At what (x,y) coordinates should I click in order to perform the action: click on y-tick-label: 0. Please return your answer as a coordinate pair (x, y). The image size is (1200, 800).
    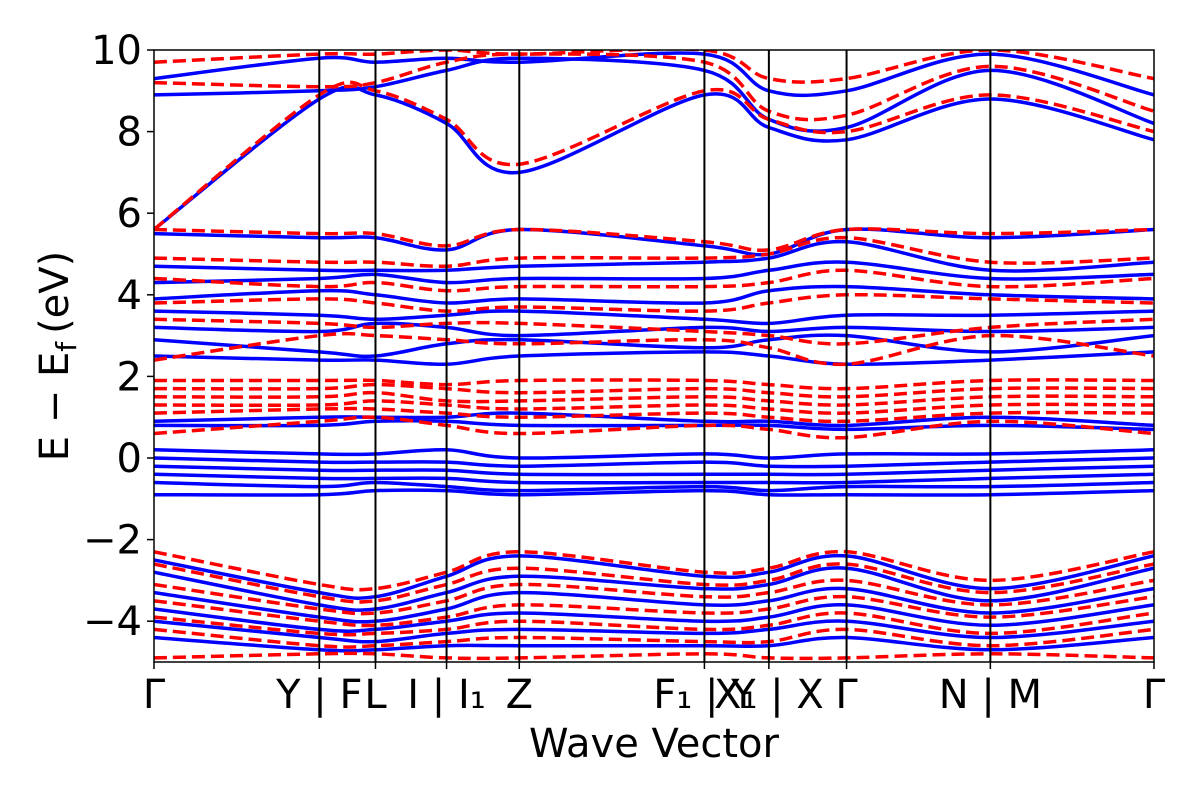
    Looking at the image, I should click on (129, 459).